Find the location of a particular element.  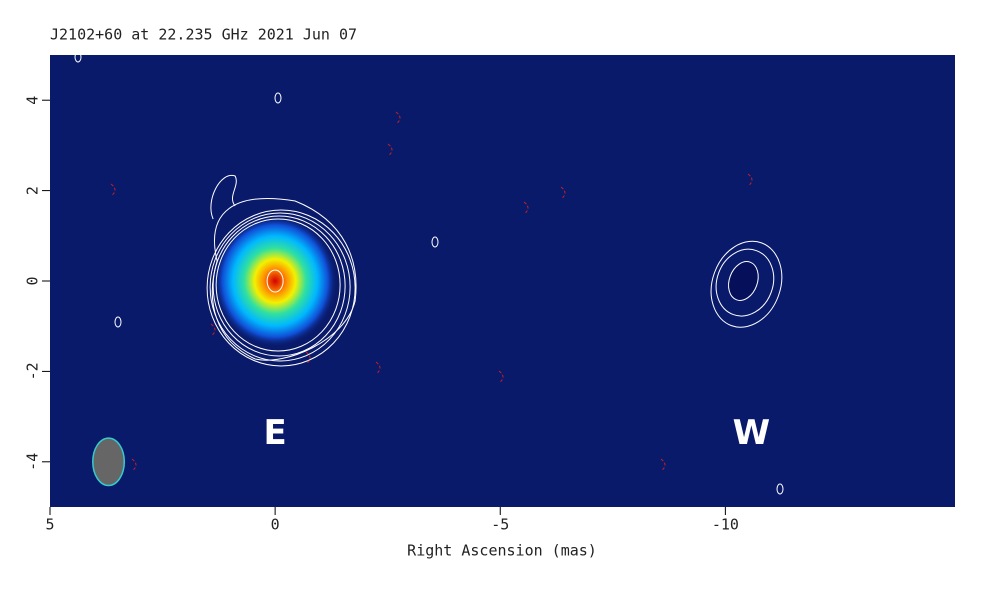

y-tick-label: 4 is located at coordinates (33, 100).